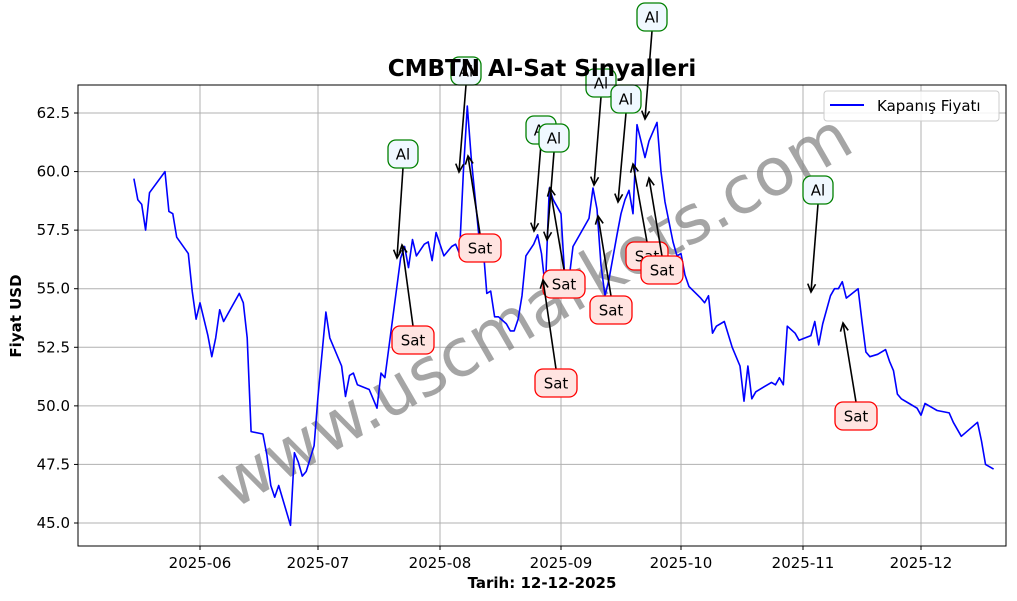 Image resolution: width=1017 pixels, height=601 pixels. I want to click on x-tick-label: 2025-08, so click(440, 563).